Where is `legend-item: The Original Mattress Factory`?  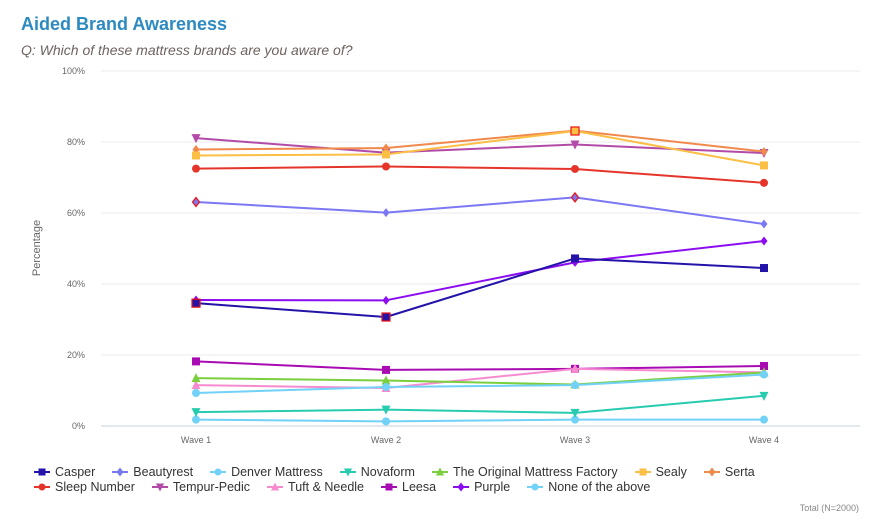 legend-item: The Original Mattress Factory is located at coordinates (524, 472).